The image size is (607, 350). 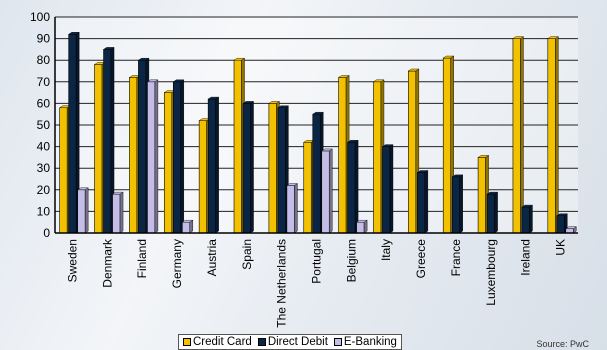 What do you see at coordinates (107, 263) in the screenshot?
I see `x-category-label: Denmark` at bounding box center [107, 263].